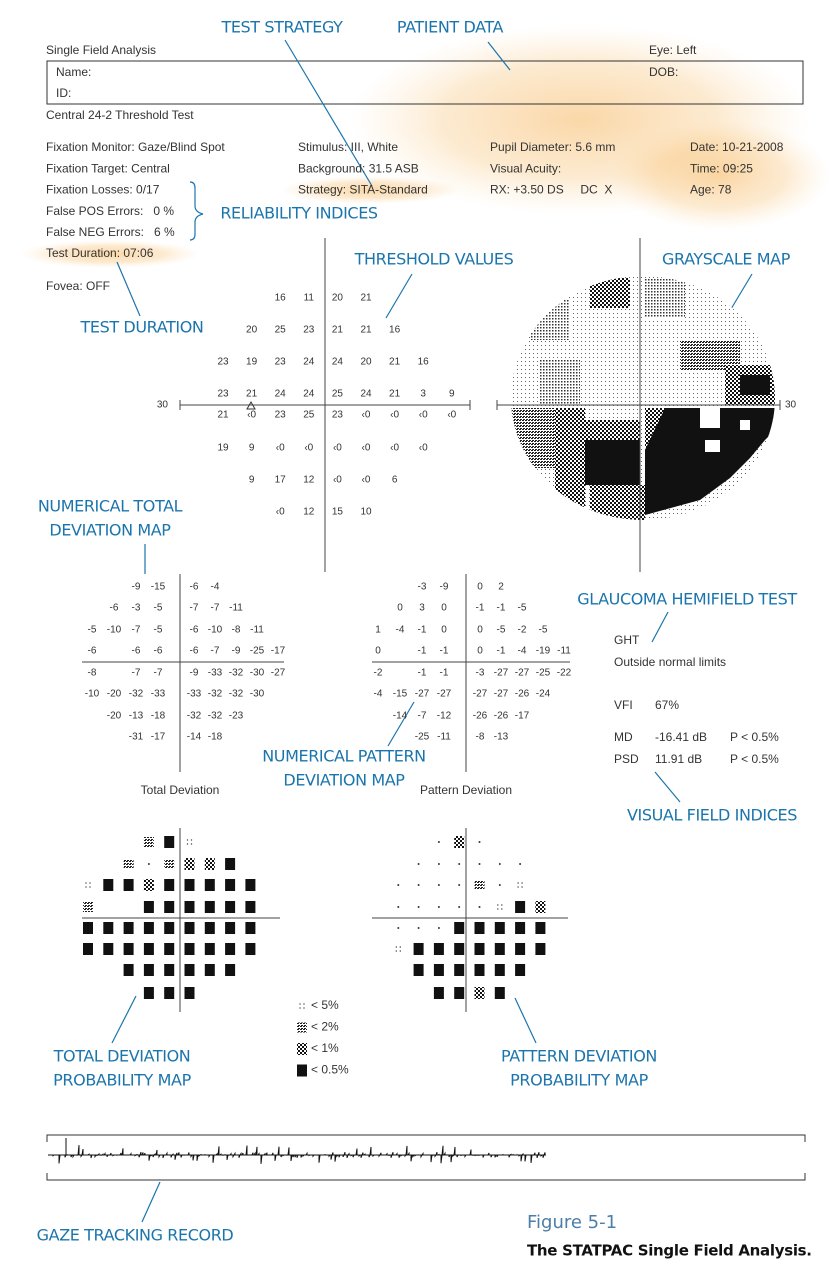 The width and height of the screenshot is (830, 1278). Describe the element at coordinates (422, 608) in the screenshot. I see `deviation-value: 3` at that location.